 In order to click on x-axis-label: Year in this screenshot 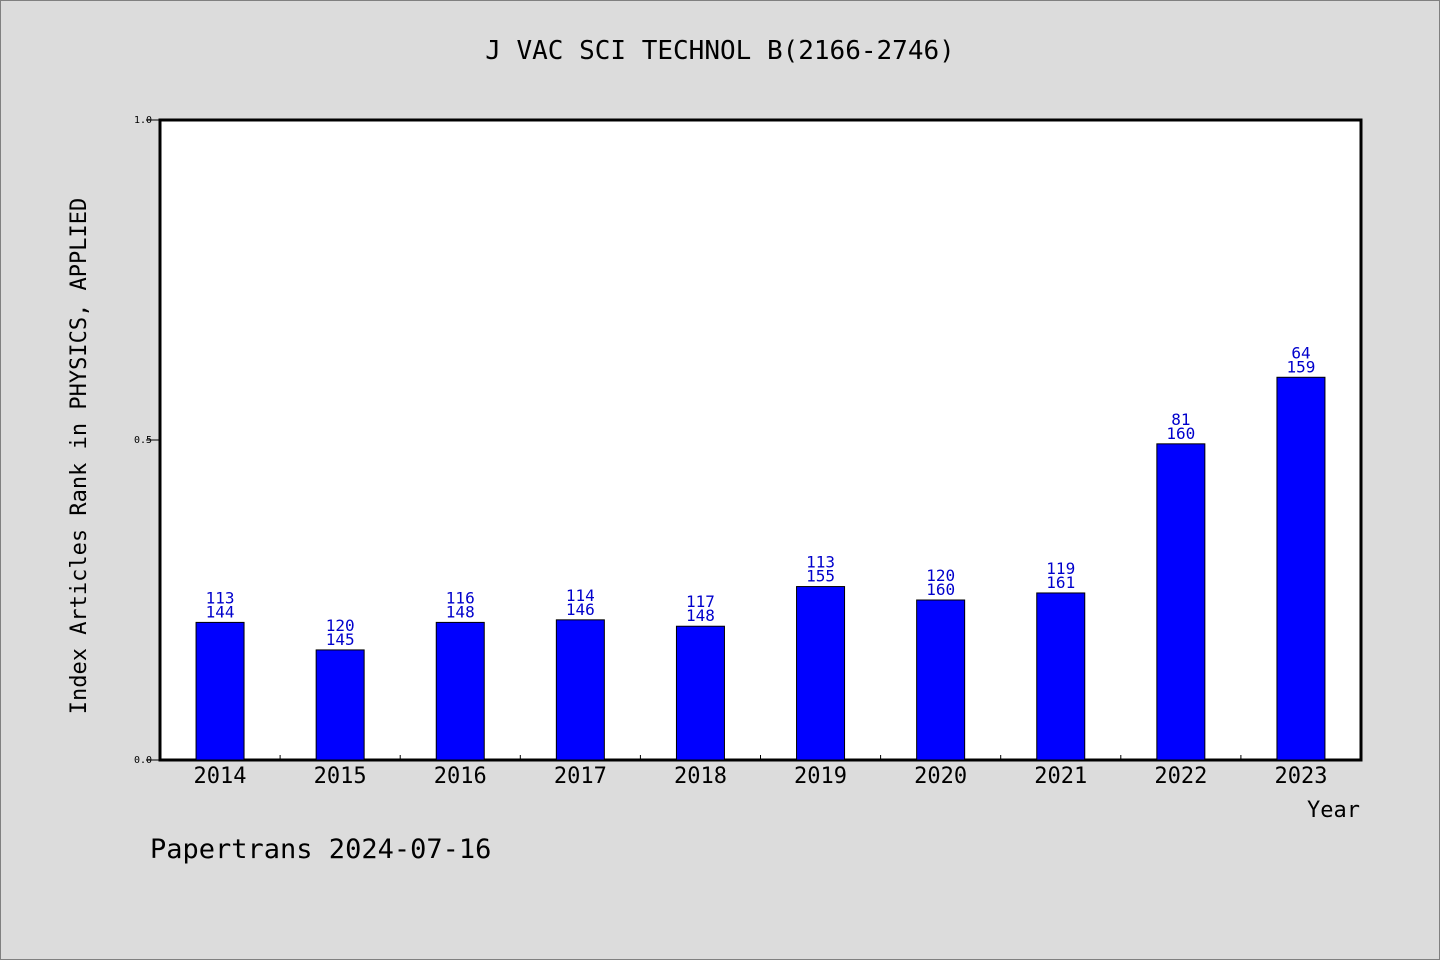, I will do `click(1333, 810)`.